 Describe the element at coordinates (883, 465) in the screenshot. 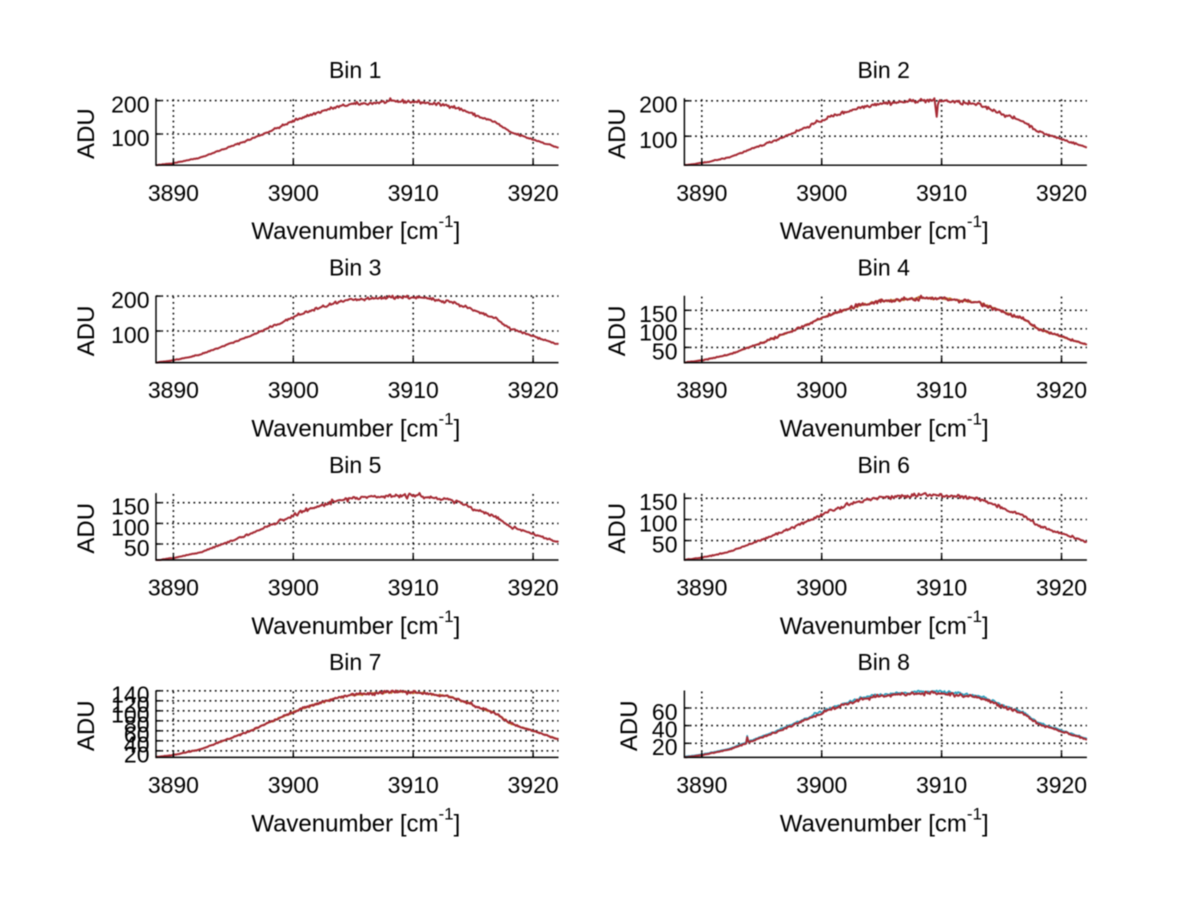

I see `svg-text: Bin 6` at that location.